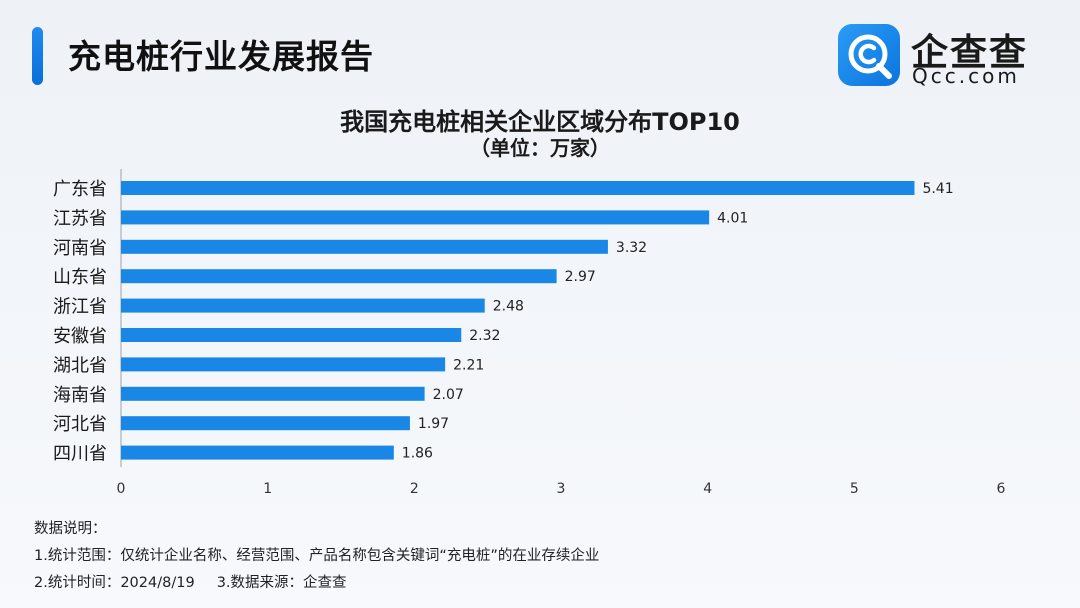  I want to click on value-label: 2.48, so click(508, 307).